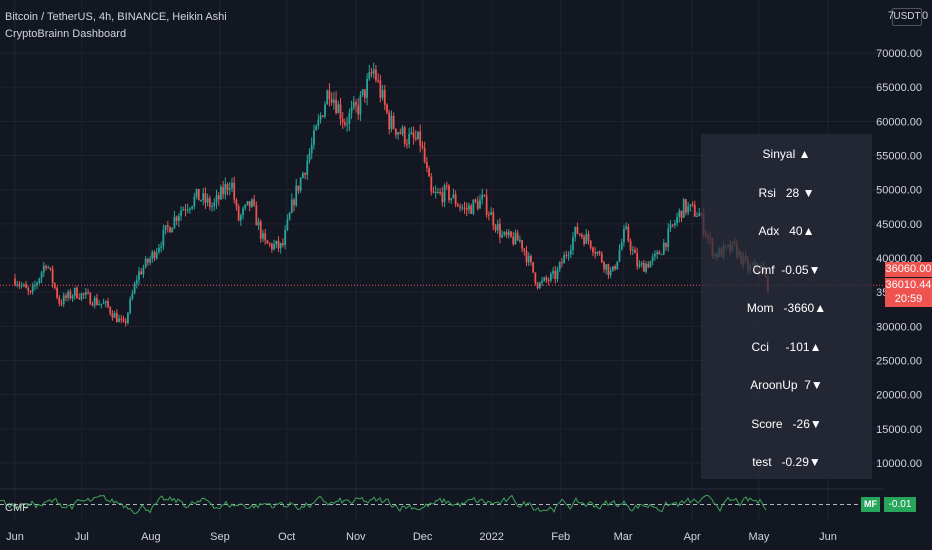  I want to click on dashboard-row: test -0.29▼, so click(786, 462).